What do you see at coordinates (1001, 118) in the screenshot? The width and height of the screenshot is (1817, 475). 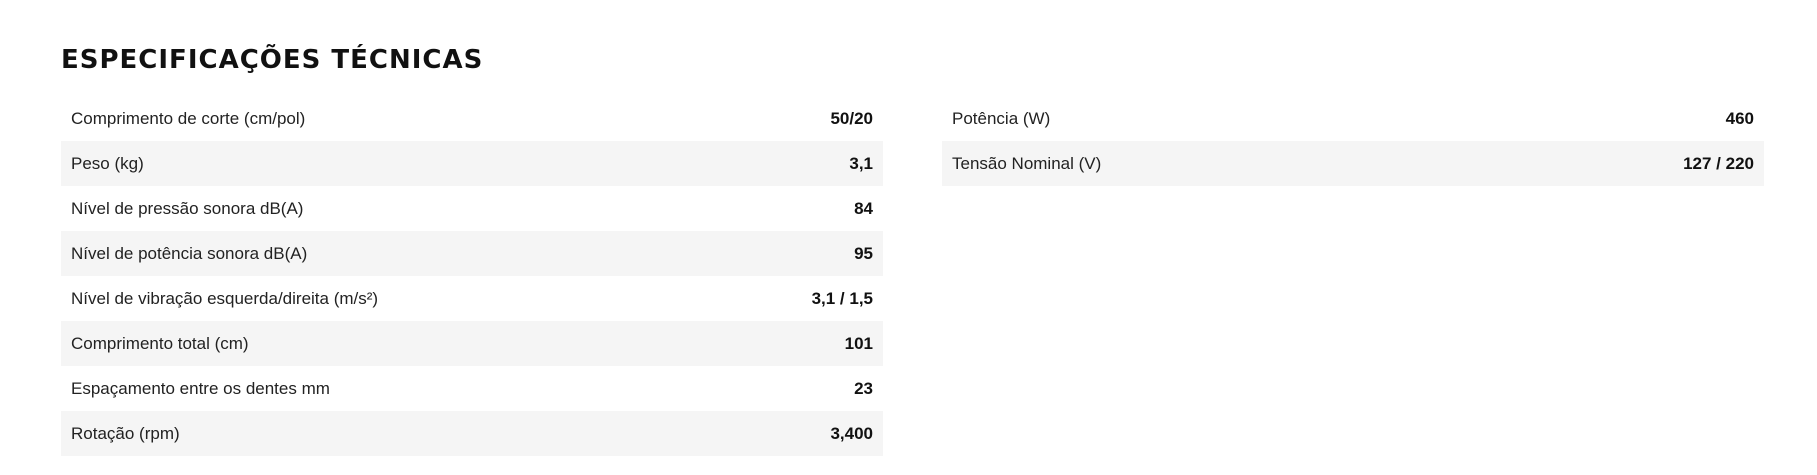 I see `spec-label: Potência (W)` at bounding box center [1001, 118].